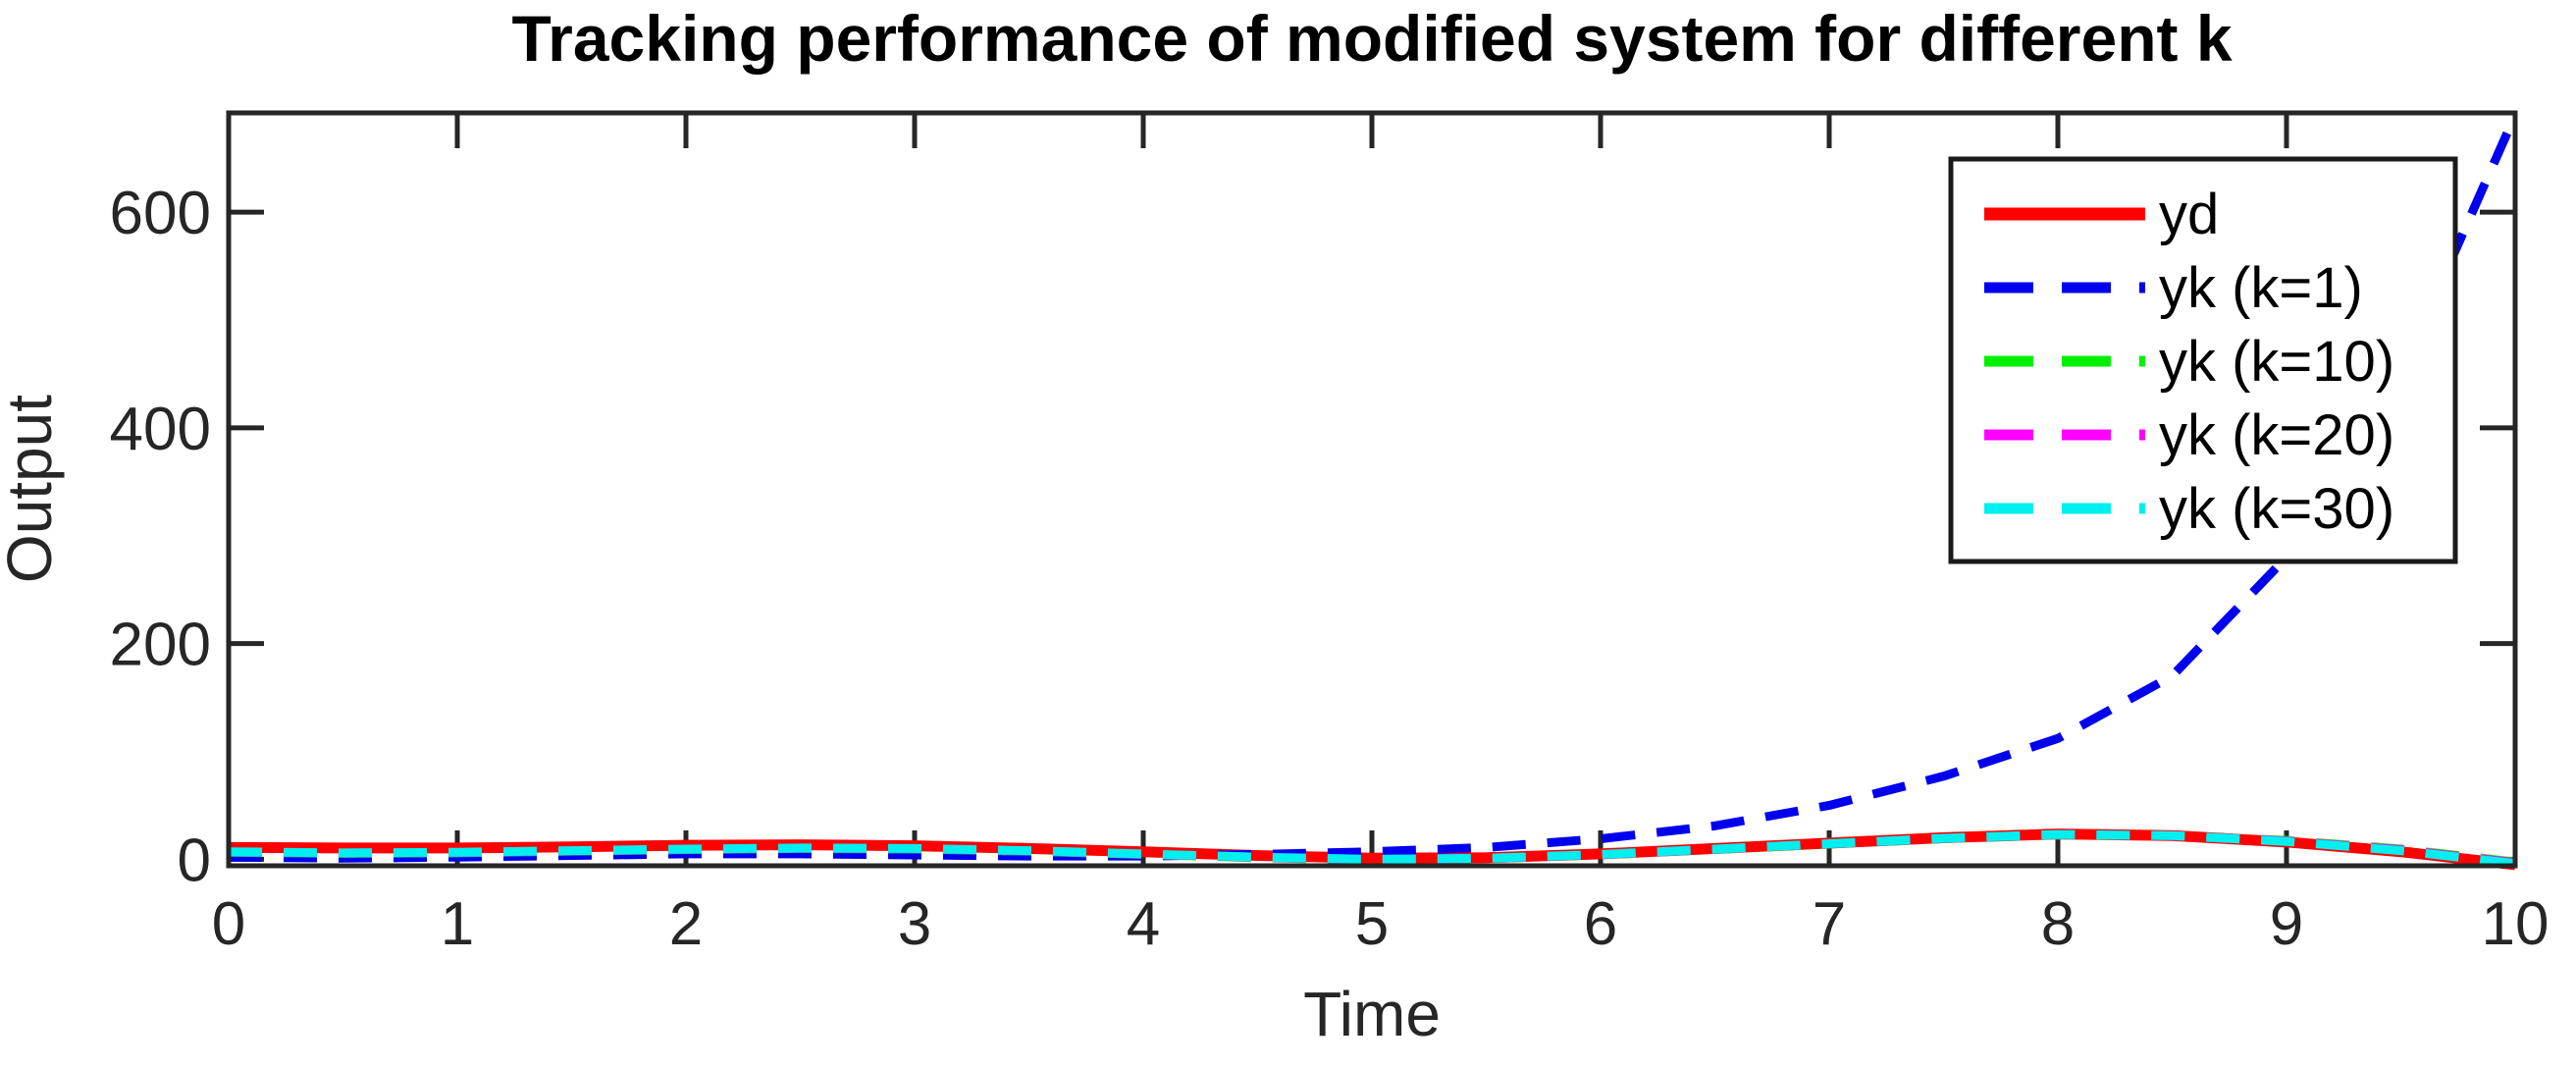  Describe the element at coordinates (1829, 924) in the screenshot. I see `x-tick-label: 7` at that location.